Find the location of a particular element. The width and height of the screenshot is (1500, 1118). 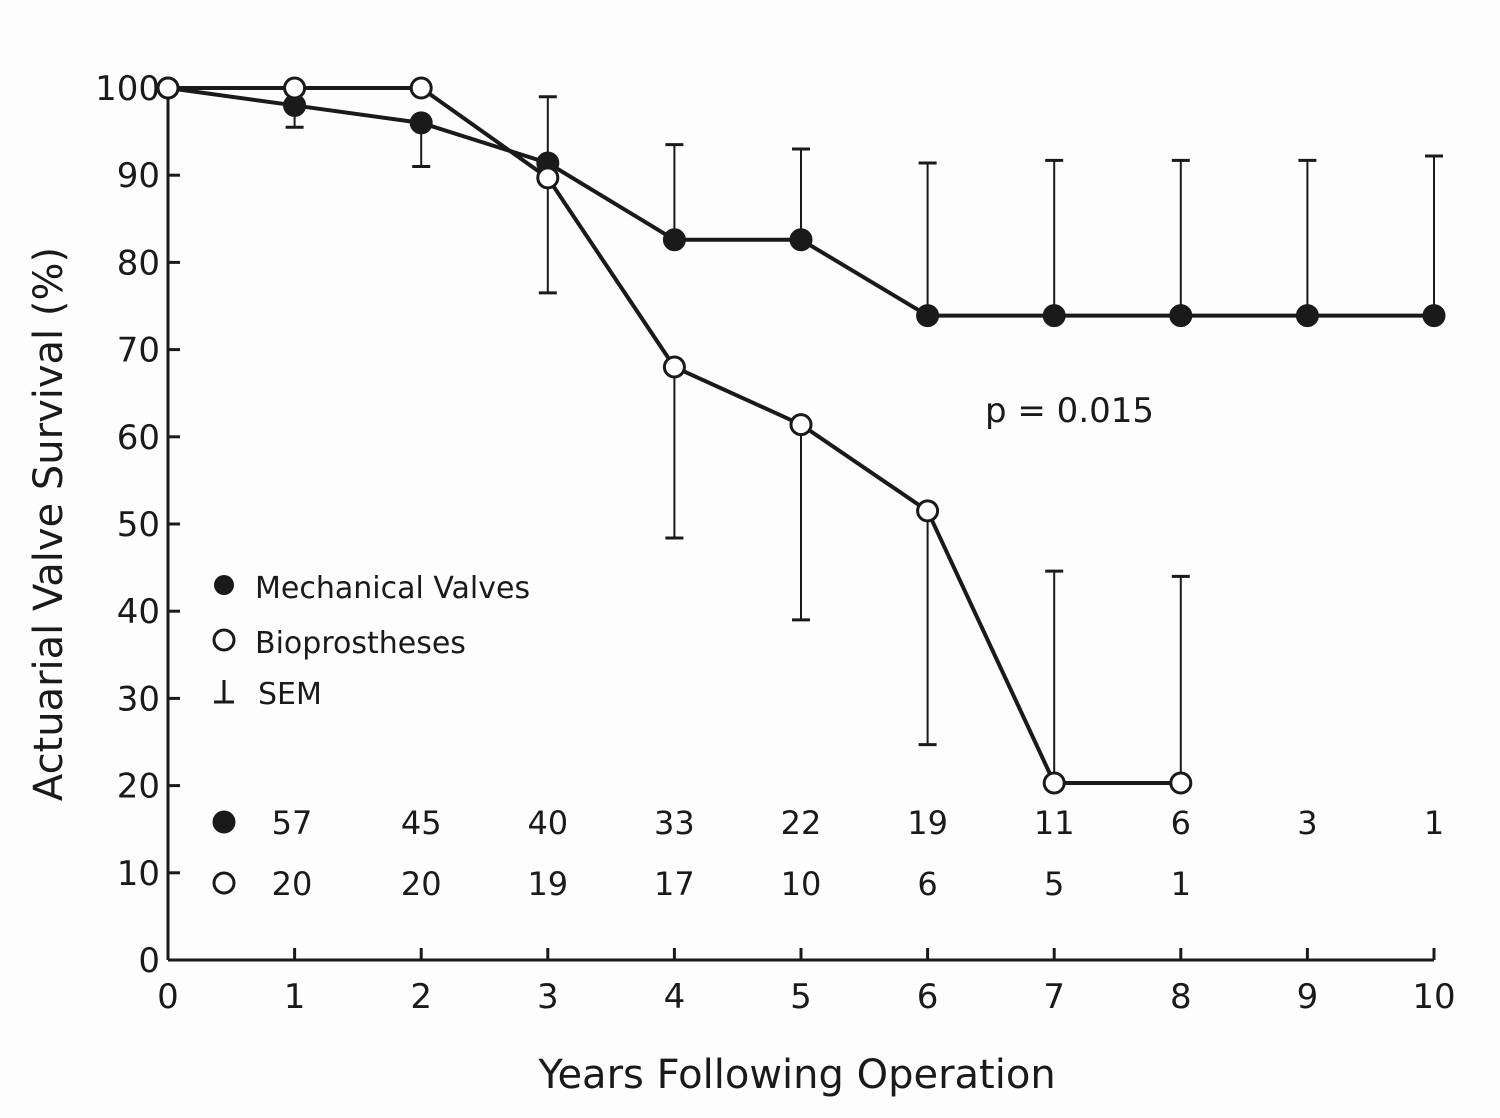

legend: Mechanical Valves Bioprostheses SEM is located at coordinates (371, 641).